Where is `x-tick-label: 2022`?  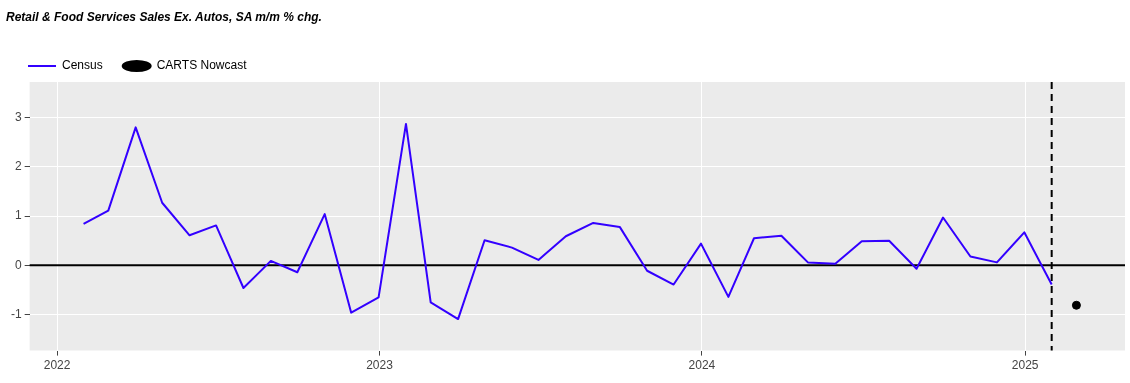 x-tick-label: 2022 is located at coordinates (57, 365).